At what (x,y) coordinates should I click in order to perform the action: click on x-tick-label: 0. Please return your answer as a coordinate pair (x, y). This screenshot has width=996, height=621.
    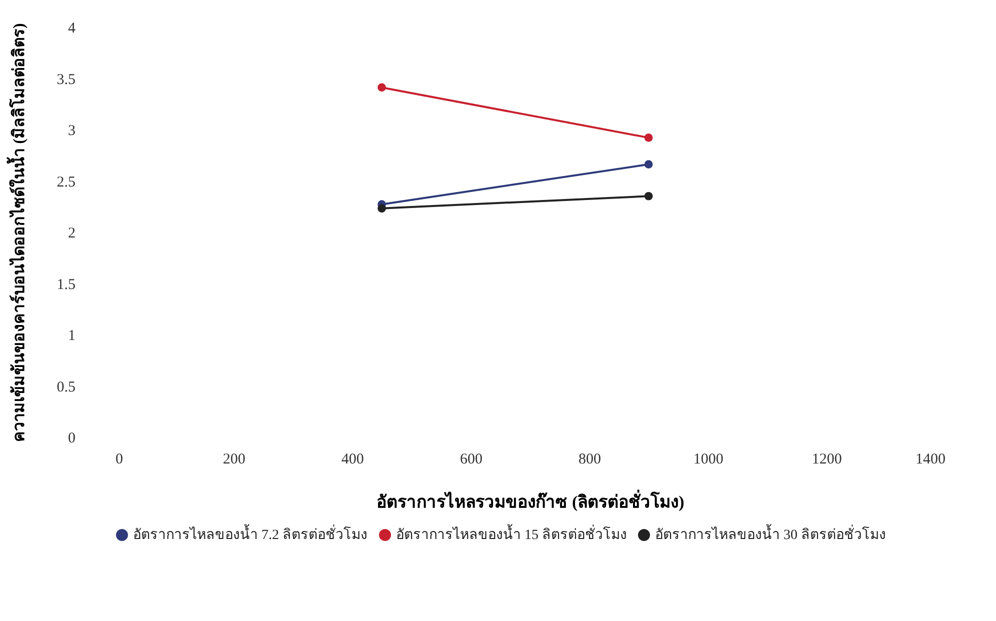
    Looking at the image, I should click on (119, 460).